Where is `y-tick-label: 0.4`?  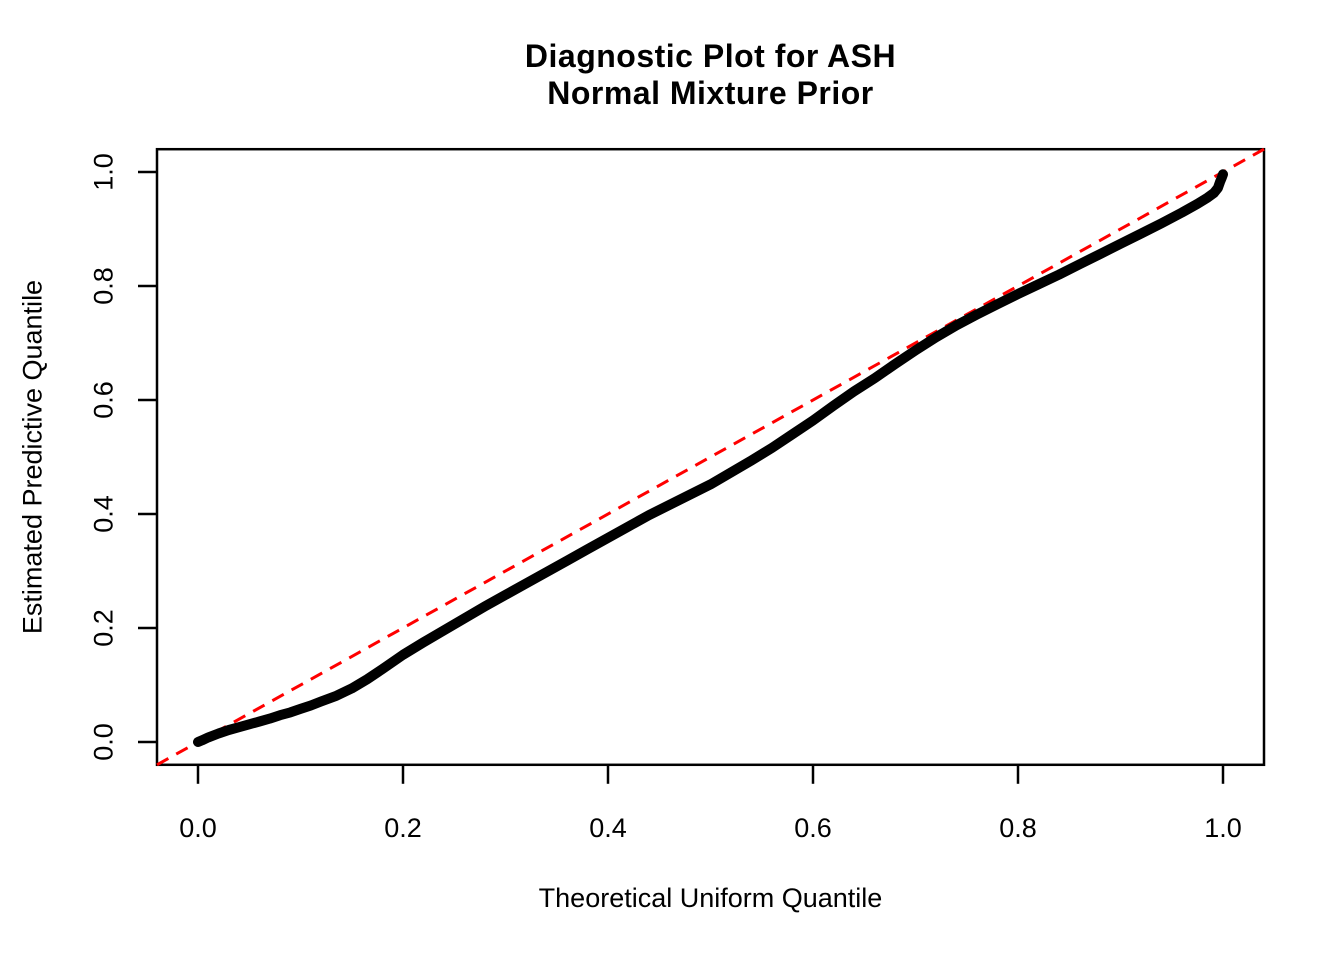 y-tick-label: 0.4 is located at coordinates (103, 514).